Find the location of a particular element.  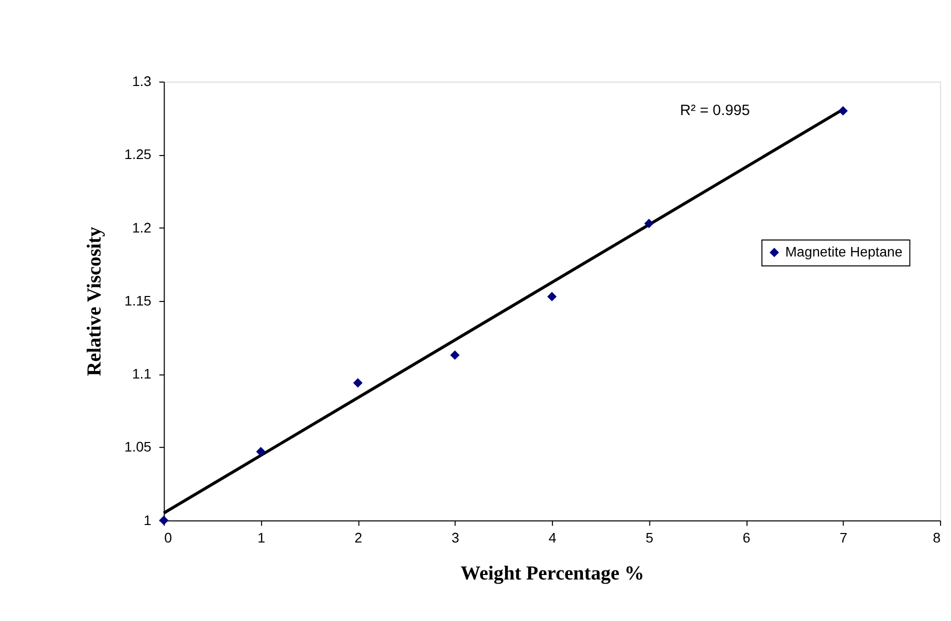

y-tick-label: 1.3 is located at coordinates (142, 81).